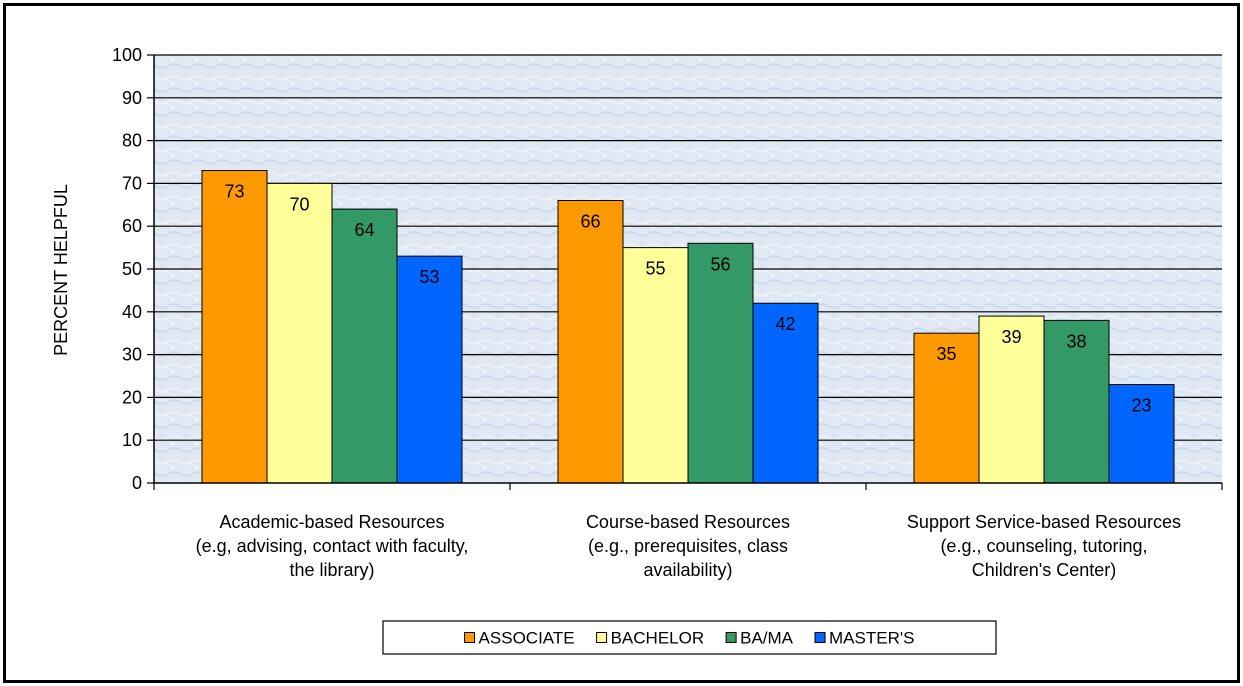 The height and width of the screenshot is (686, 1243). Describe the element at coordinates (132, 440) in the screenshot. I see `y-tick-label: 10` at that location.